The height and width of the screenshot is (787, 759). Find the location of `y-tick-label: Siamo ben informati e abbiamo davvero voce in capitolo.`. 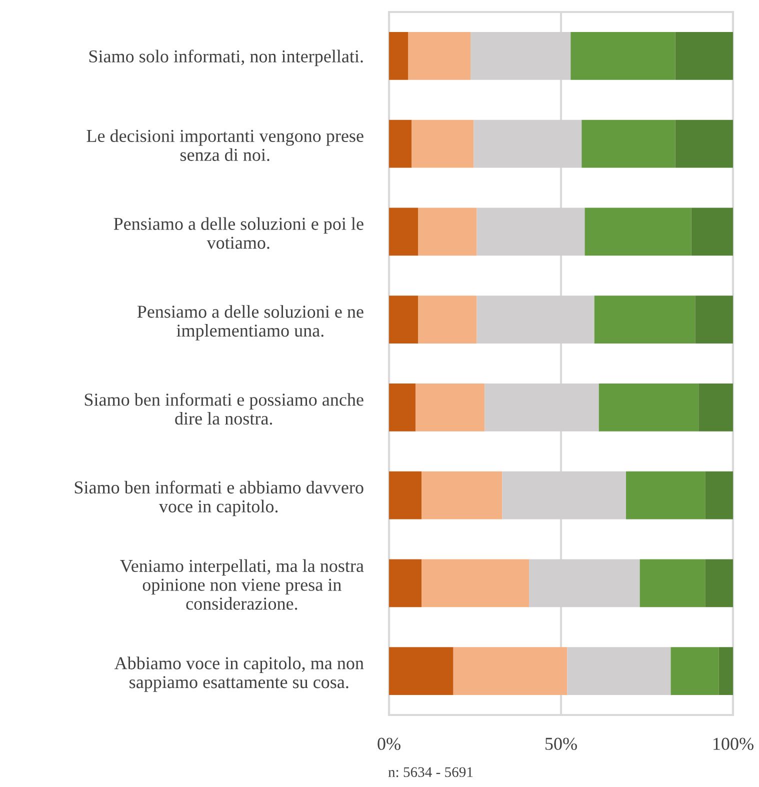

y-tick-label: Siamo ben informati e abbiamo davvero voce in capitolo. is located at coordinates (219, 498).